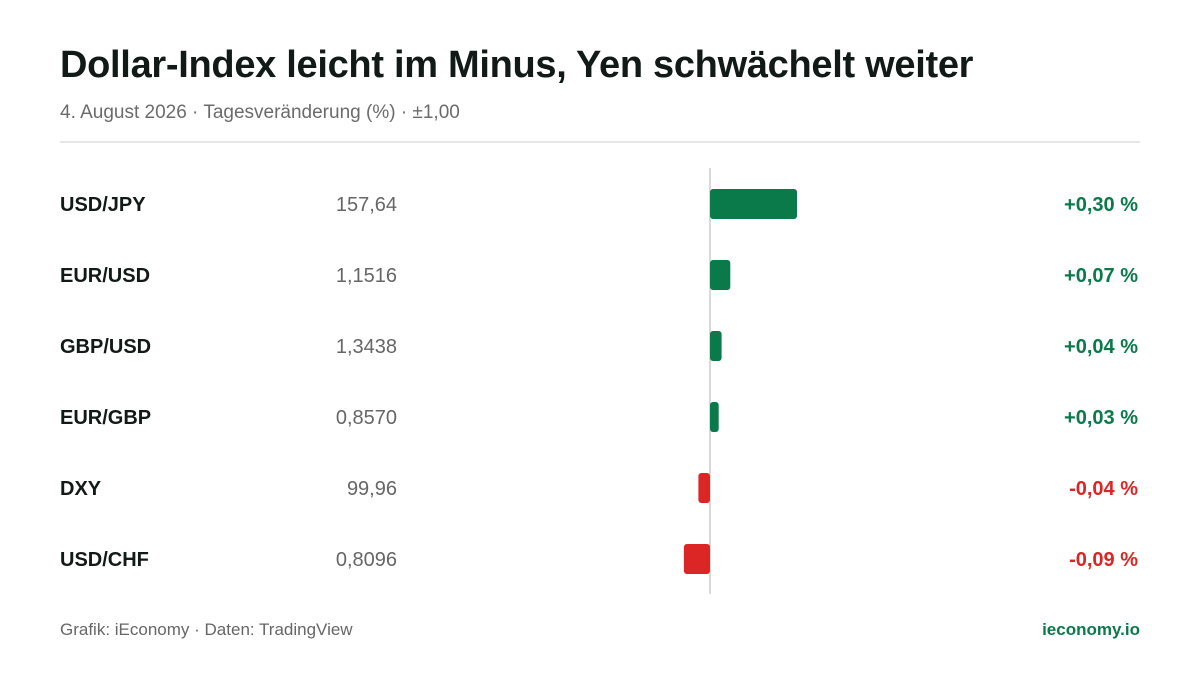 Image resolution: width=1200 pixels, height=675 pixels. I want to click on change-label: -0,04 %, so click(1103, 489).